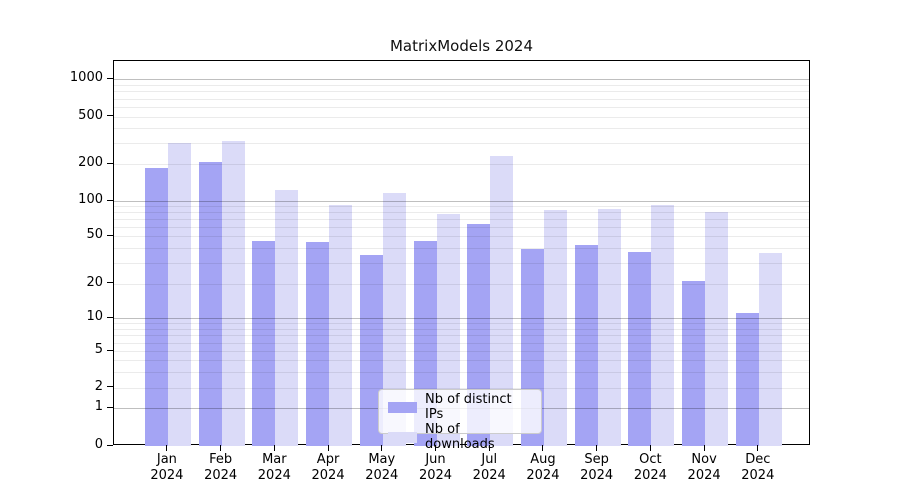 Image resolution: width=900 pixels, height=500 pixels. What do you see at coordinates (461, 46) in the screenshot?
I see `chart-title: MatrixModels 2024` at bounding box center [461, 46].